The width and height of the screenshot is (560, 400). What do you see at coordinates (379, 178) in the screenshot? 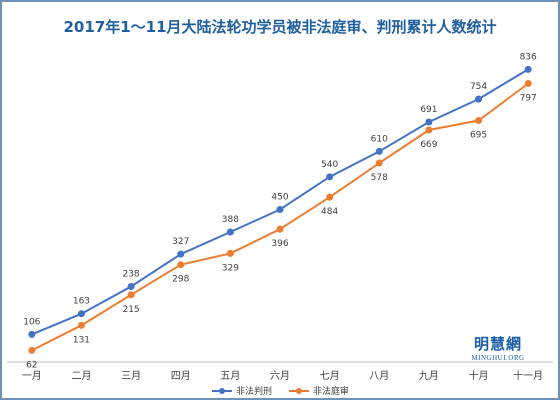
I see `data-label: 578` at bounding box center [379, 178].